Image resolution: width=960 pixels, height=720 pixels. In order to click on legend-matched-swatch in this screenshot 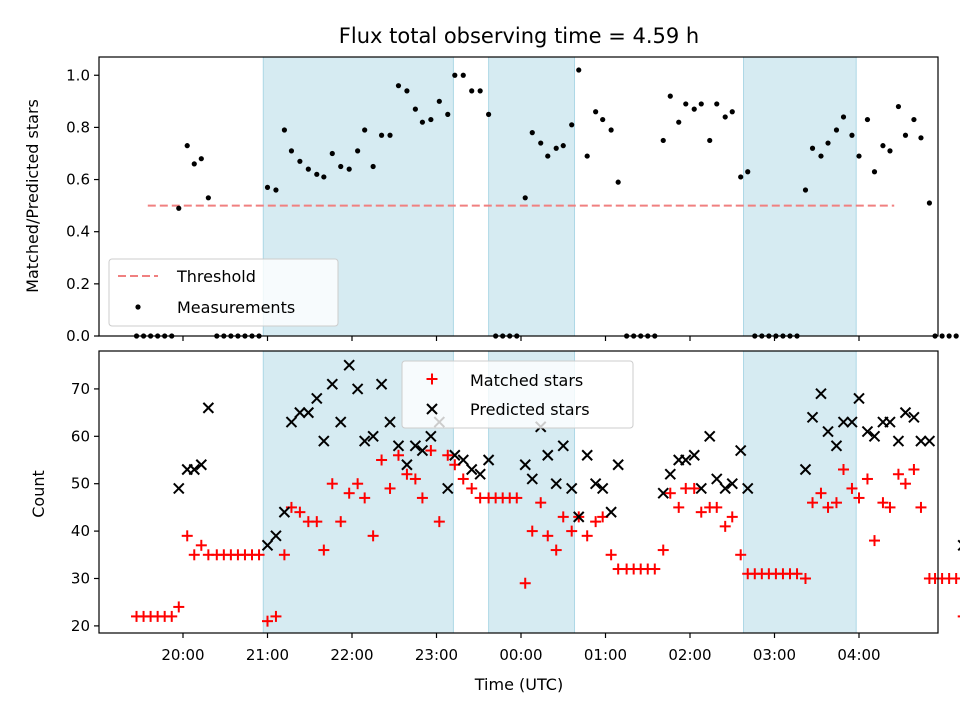, I will do `click(432, 379)`.